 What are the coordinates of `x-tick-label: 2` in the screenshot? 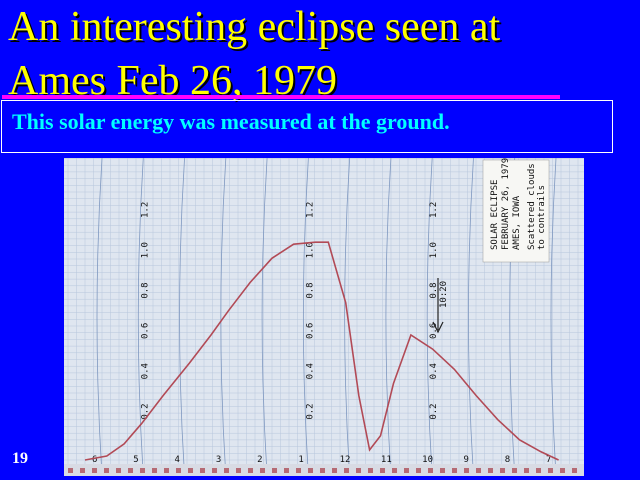 It's located at (259, 460).